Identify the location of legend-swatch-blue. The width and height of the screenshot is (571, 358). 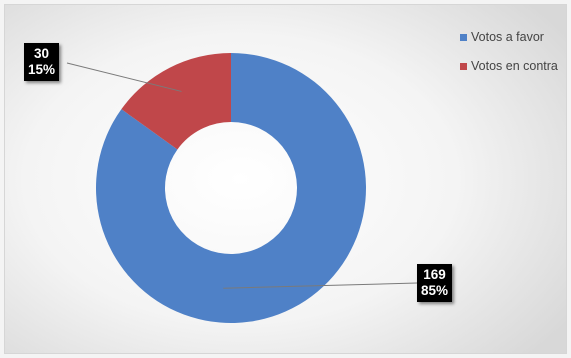
(463, 37).